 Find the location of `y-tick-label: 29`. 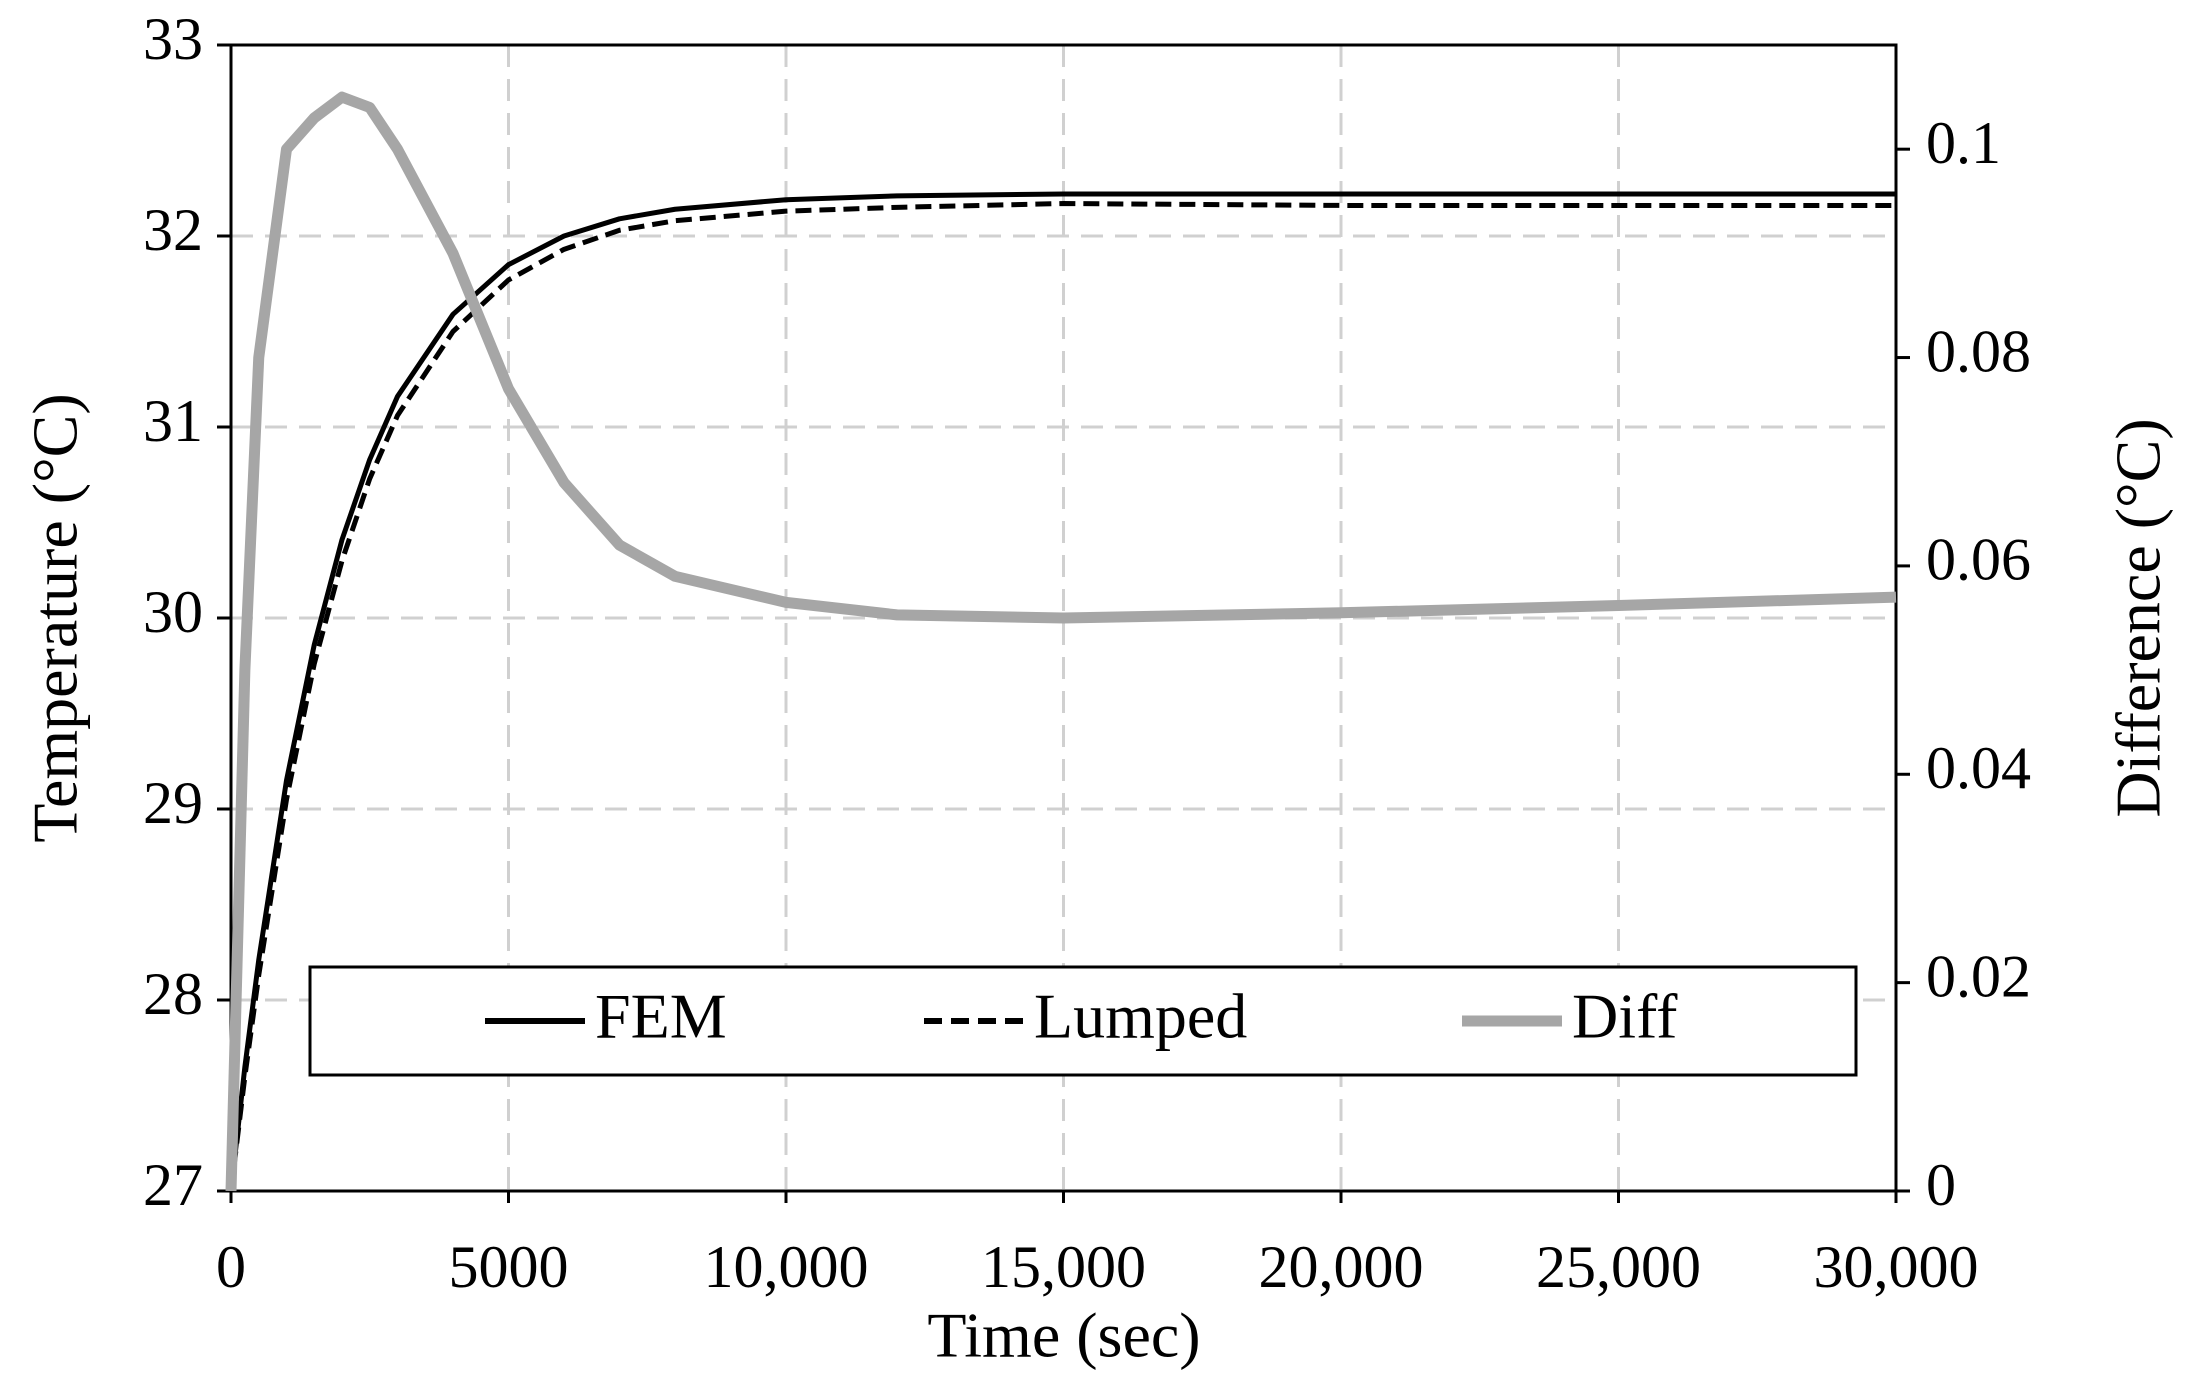

y-tick-label: 29 is located at coordinates (173, 803).